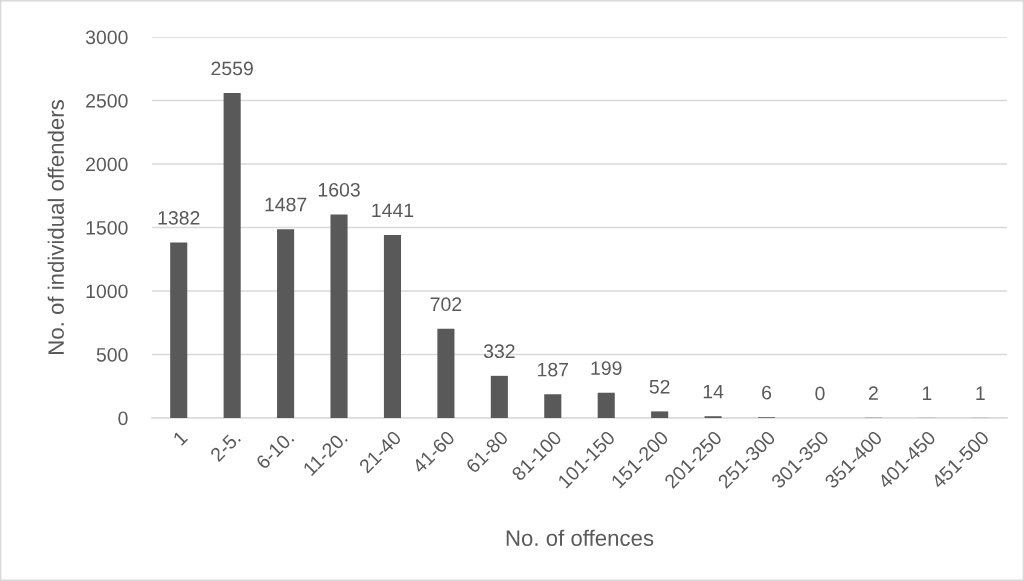 This screenshot has width=1024, height=581. What do you see at coordinates (55, 227) in the screenshot?
I see `y-axis-title: No. of individual offenders` at bounding box center [55, 227].